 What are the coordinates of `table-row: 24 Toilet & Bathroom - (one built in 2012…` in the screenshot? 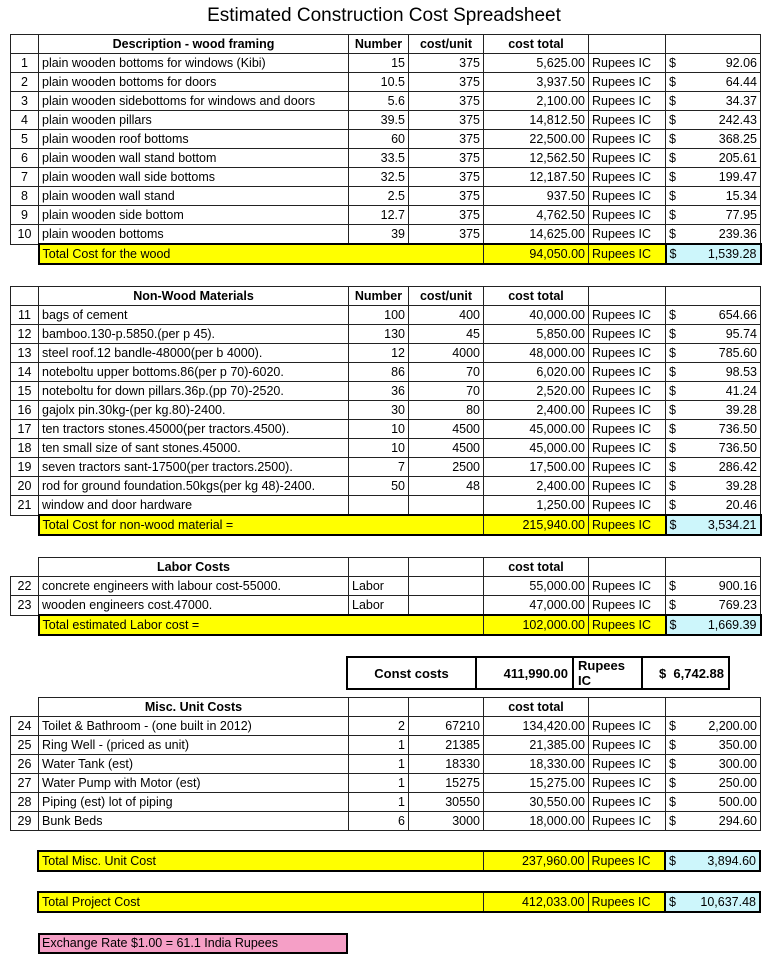 It's located at (385, 726).